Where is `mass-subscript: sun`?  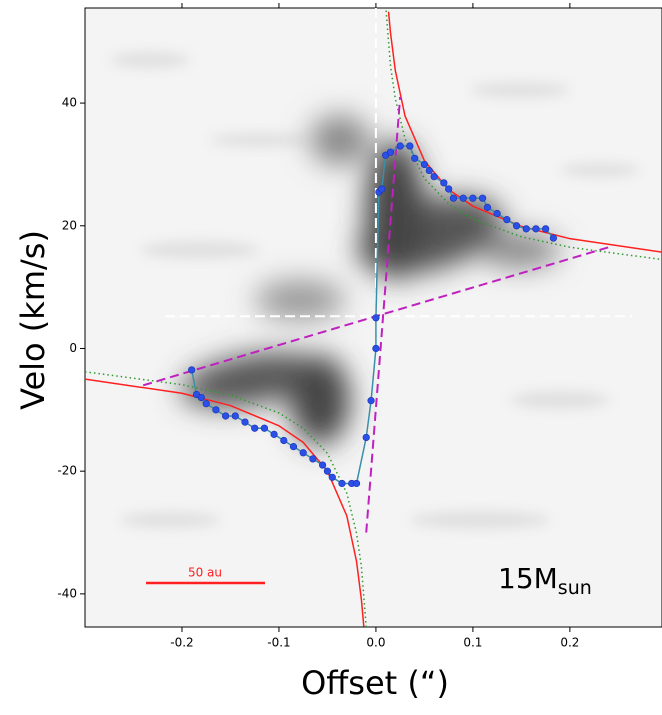
mass-subscript: sun is located at coordinates (575, 588).